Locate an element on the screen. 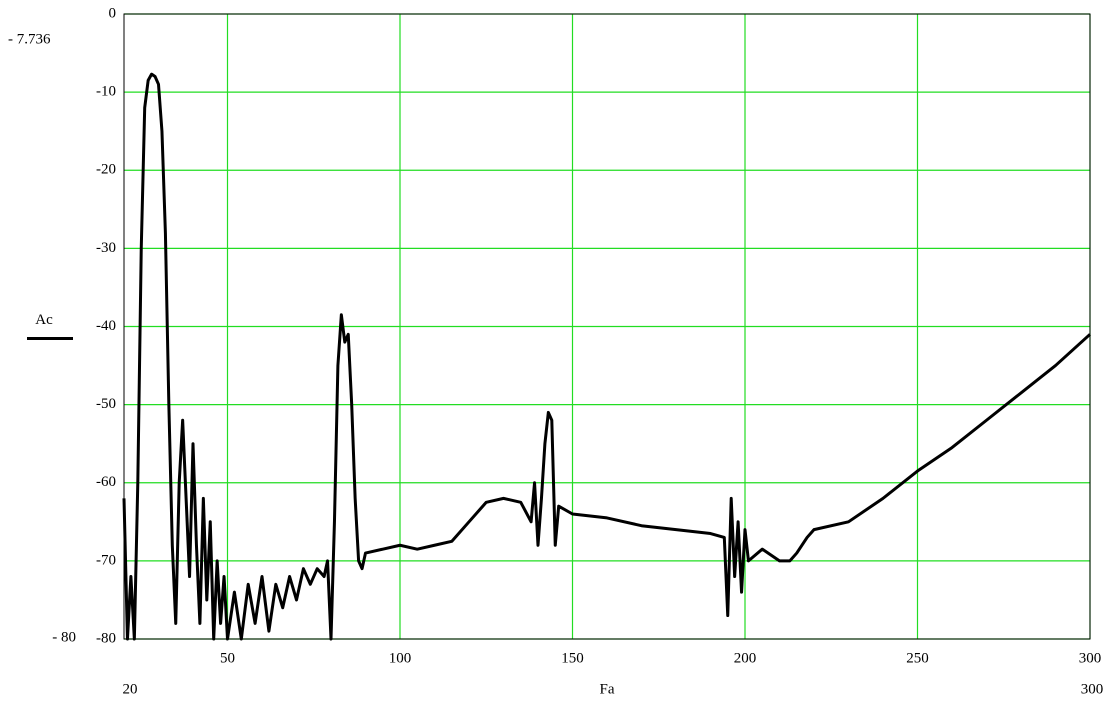 The height and width of the screenshot is (707, 1113). y-top-limit-label: - 7.736 is located at coordinates (29, 39).